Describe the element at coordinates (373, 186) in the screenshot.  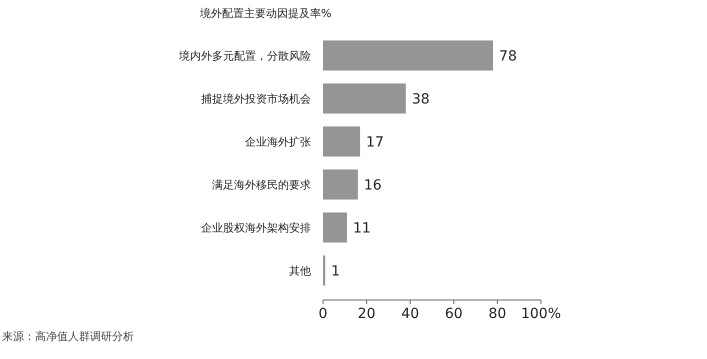
I see `data-label: 16` at that location.